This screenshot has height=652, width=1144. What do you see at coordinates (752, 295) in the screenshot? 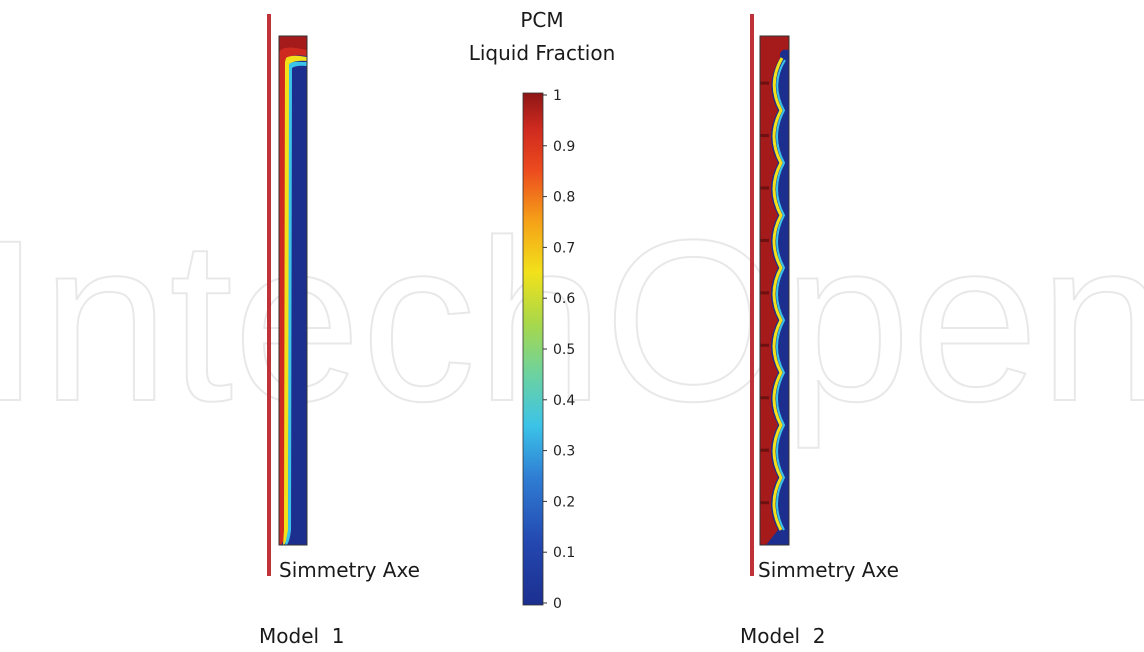
I see `model-2-symmetry-line` at bounding box center [752, 295].